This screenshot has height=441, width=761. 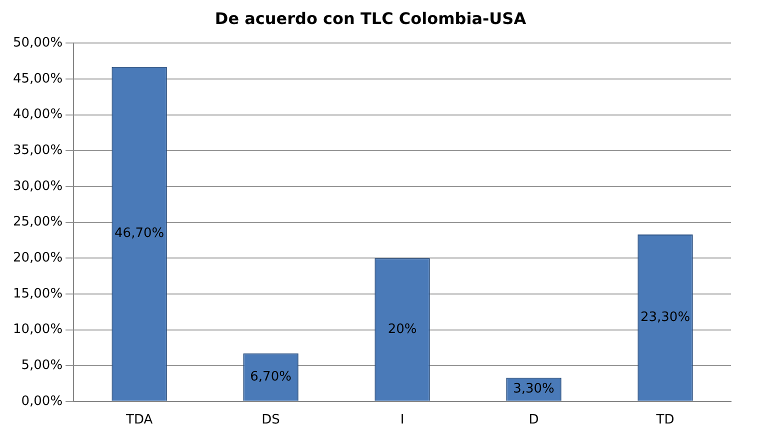 What do you see at coordinates (533, 420) in the screenshot?
I see `x-tick-label: D` at bounding box center [533, 420].